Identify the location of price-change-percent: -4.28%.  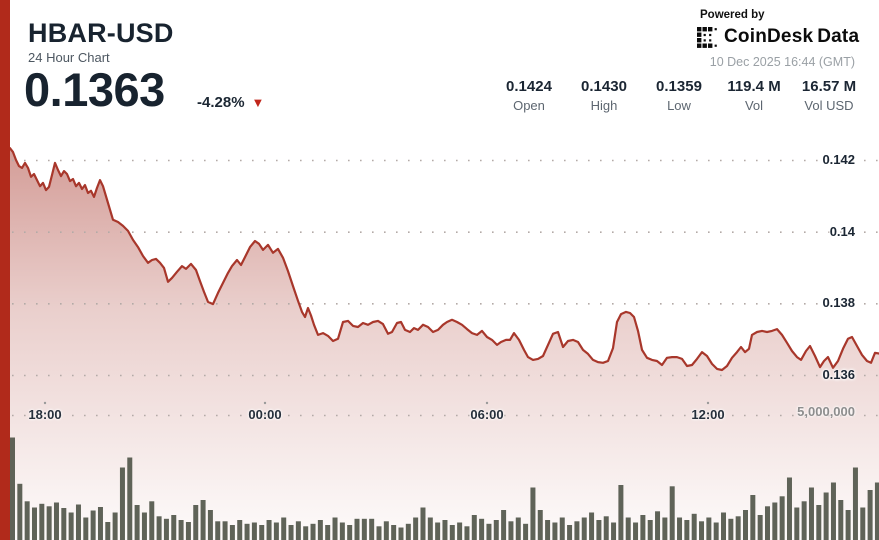
(221, 102).